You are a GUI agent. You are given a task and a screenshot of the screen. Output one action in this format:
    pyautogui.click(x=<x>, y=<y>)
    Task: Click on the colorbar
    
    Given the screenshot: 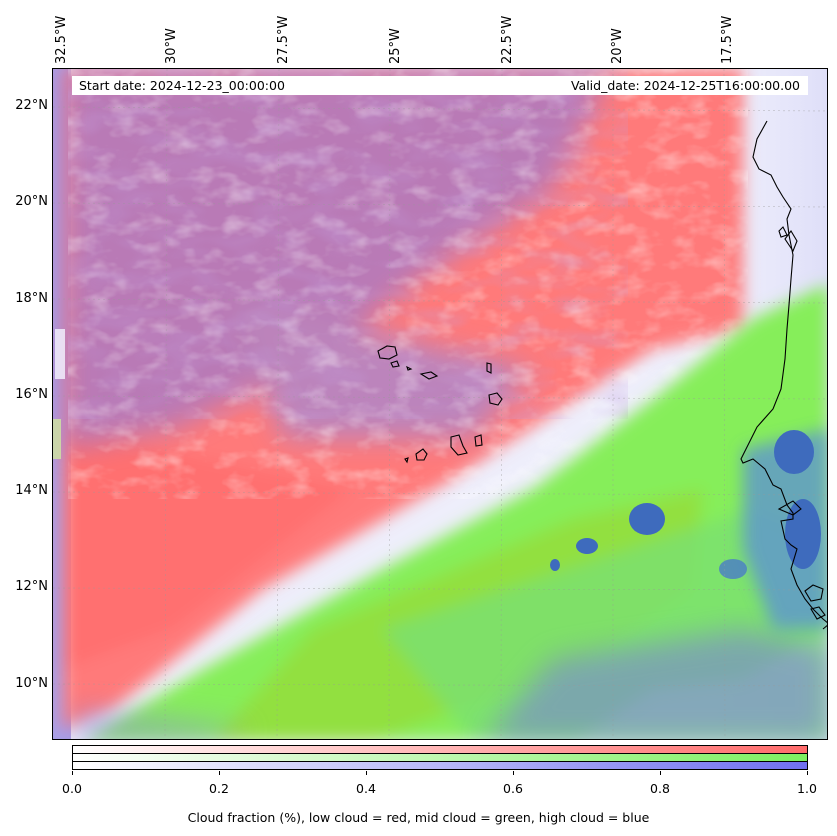 What is the action you would take?
    pyautogui.click(x=440, y=757)
    